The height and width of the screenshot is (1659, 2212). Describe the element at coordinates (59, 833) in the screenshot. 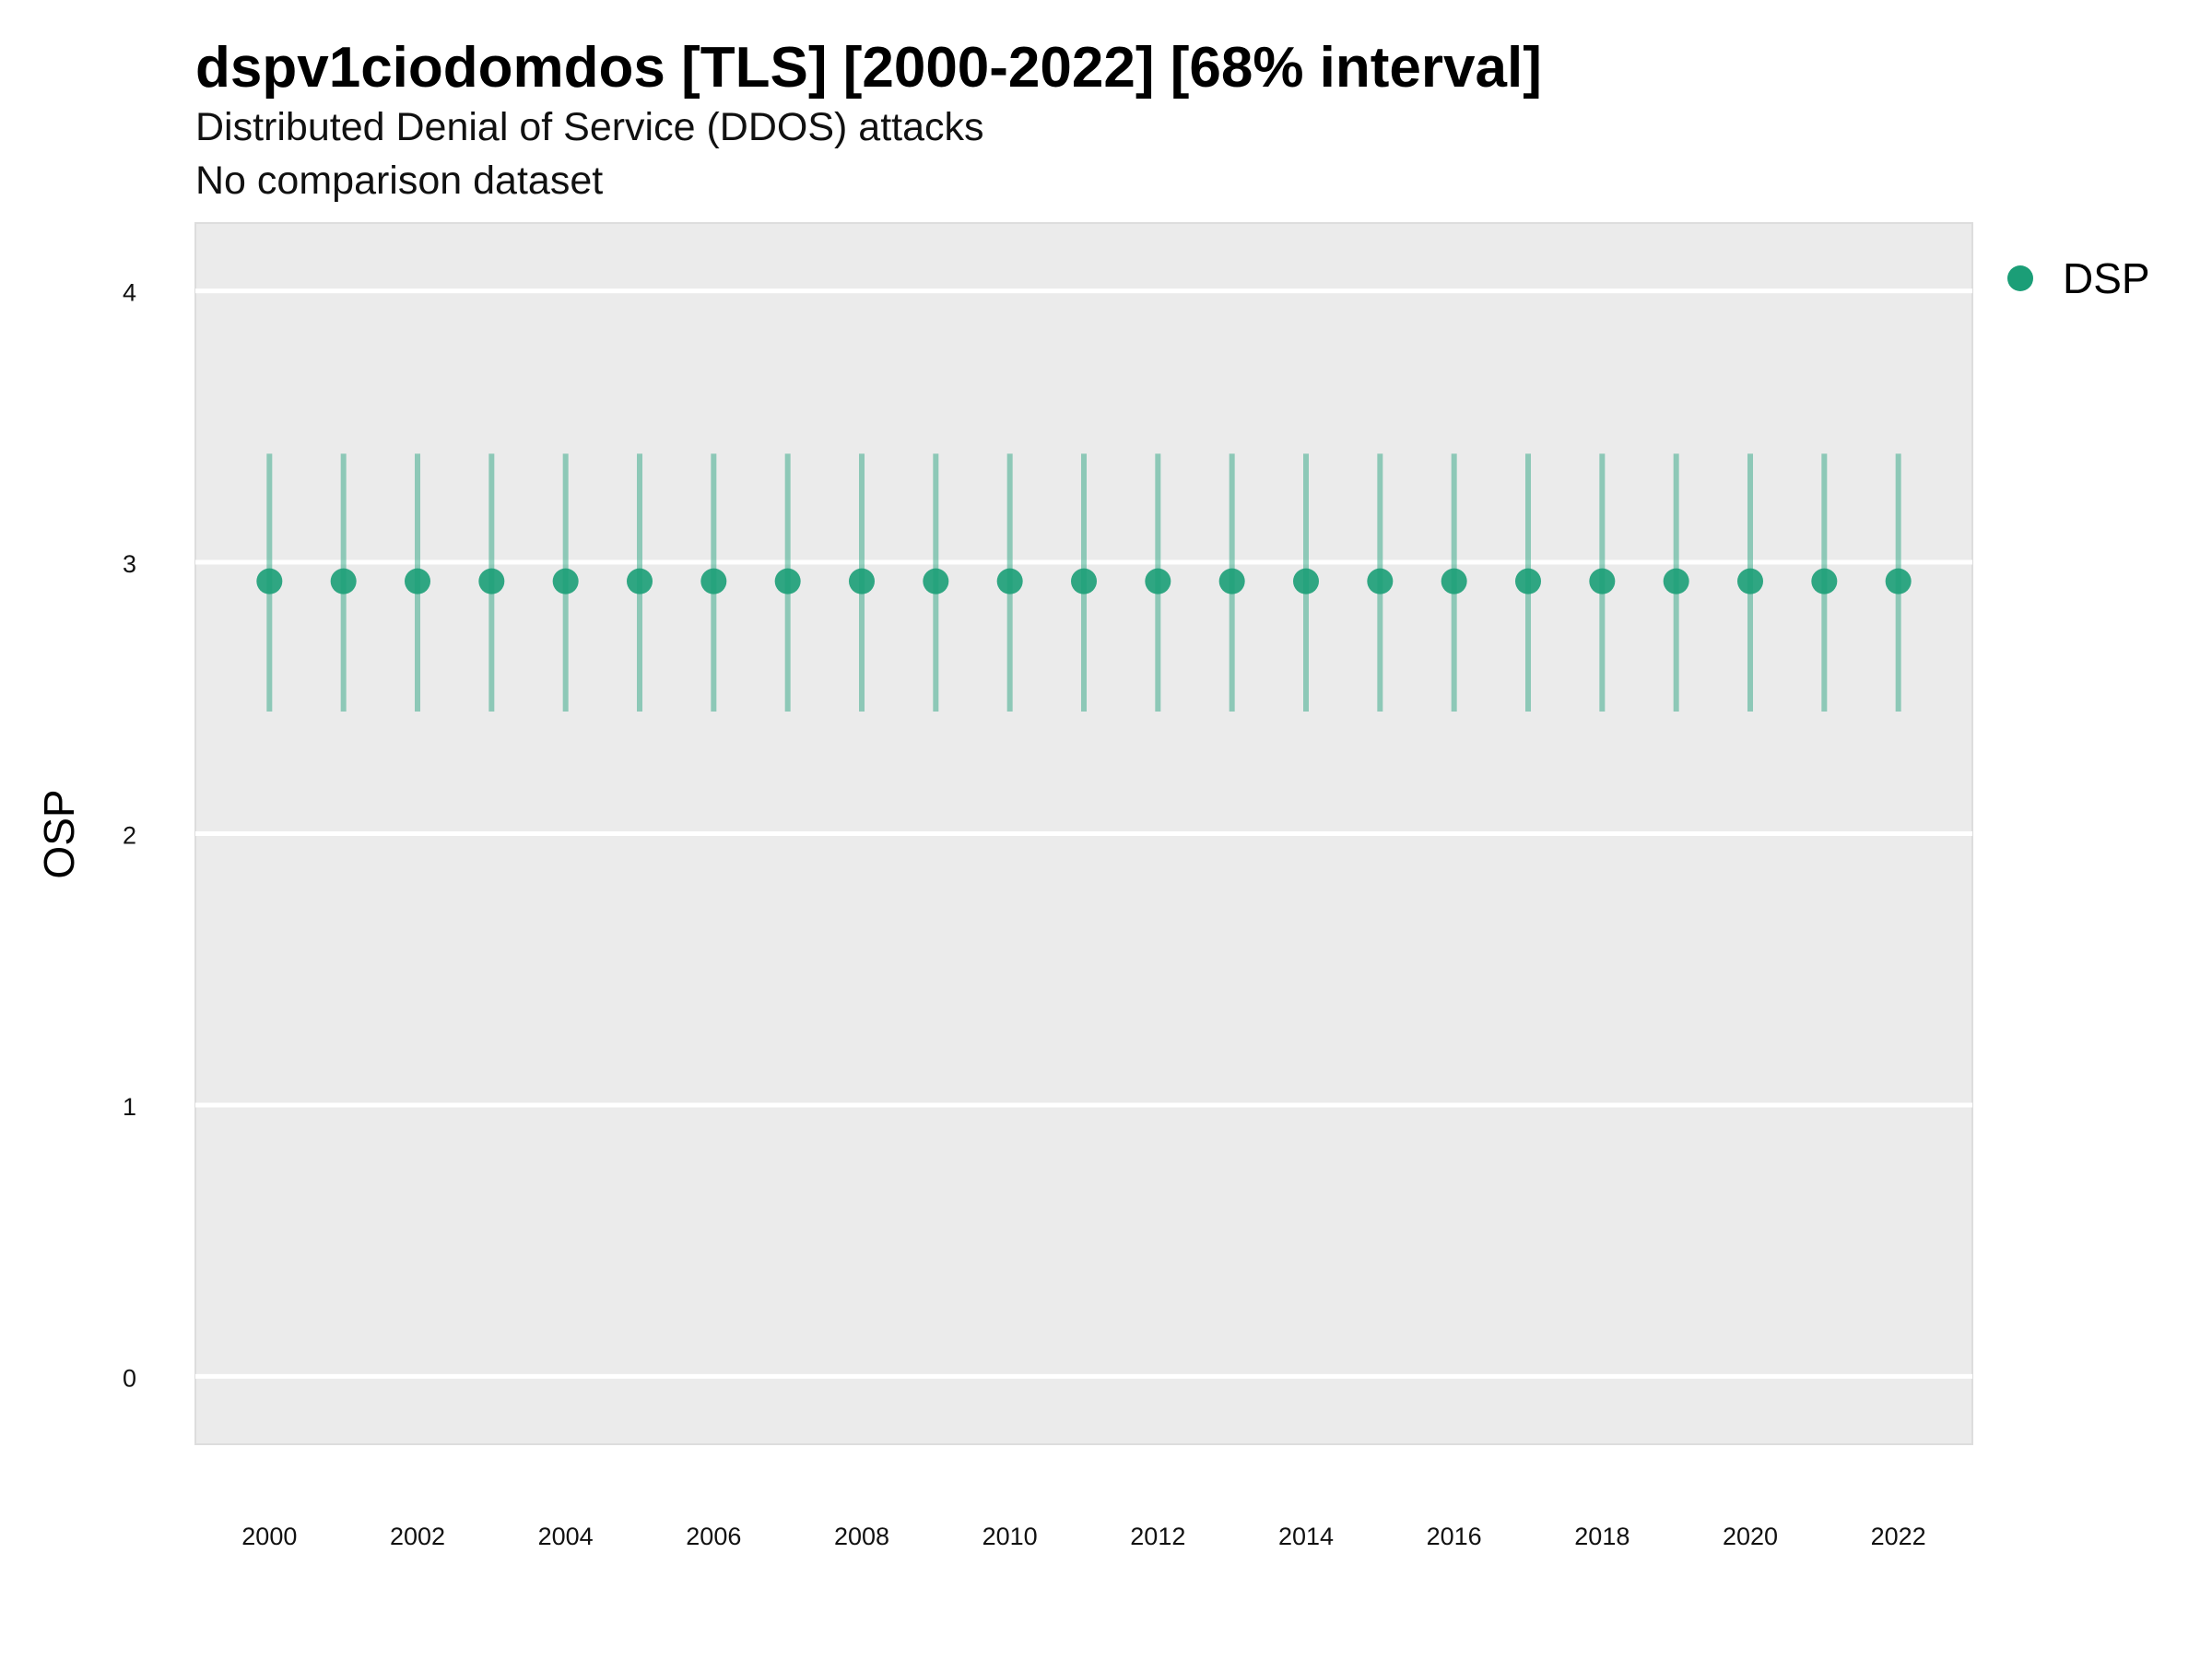

I see `y-axis-label: OSP` at that location.